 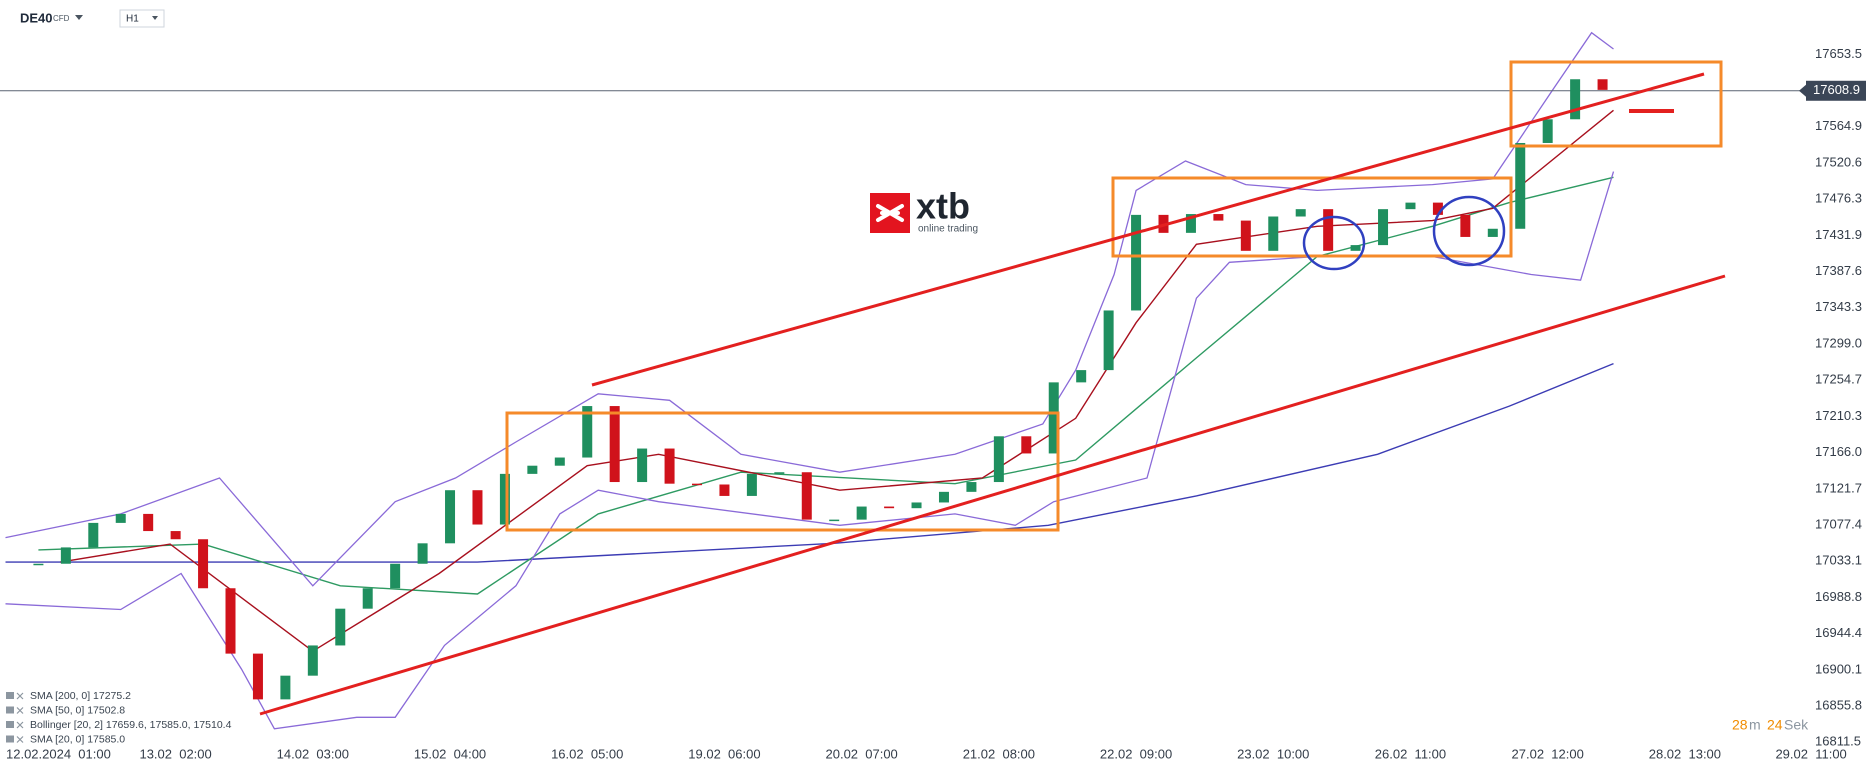 What do you see at coordinates (943, 206) in the screenshot?
I see `logo-text: xtb` at bounding box center [943, 206].